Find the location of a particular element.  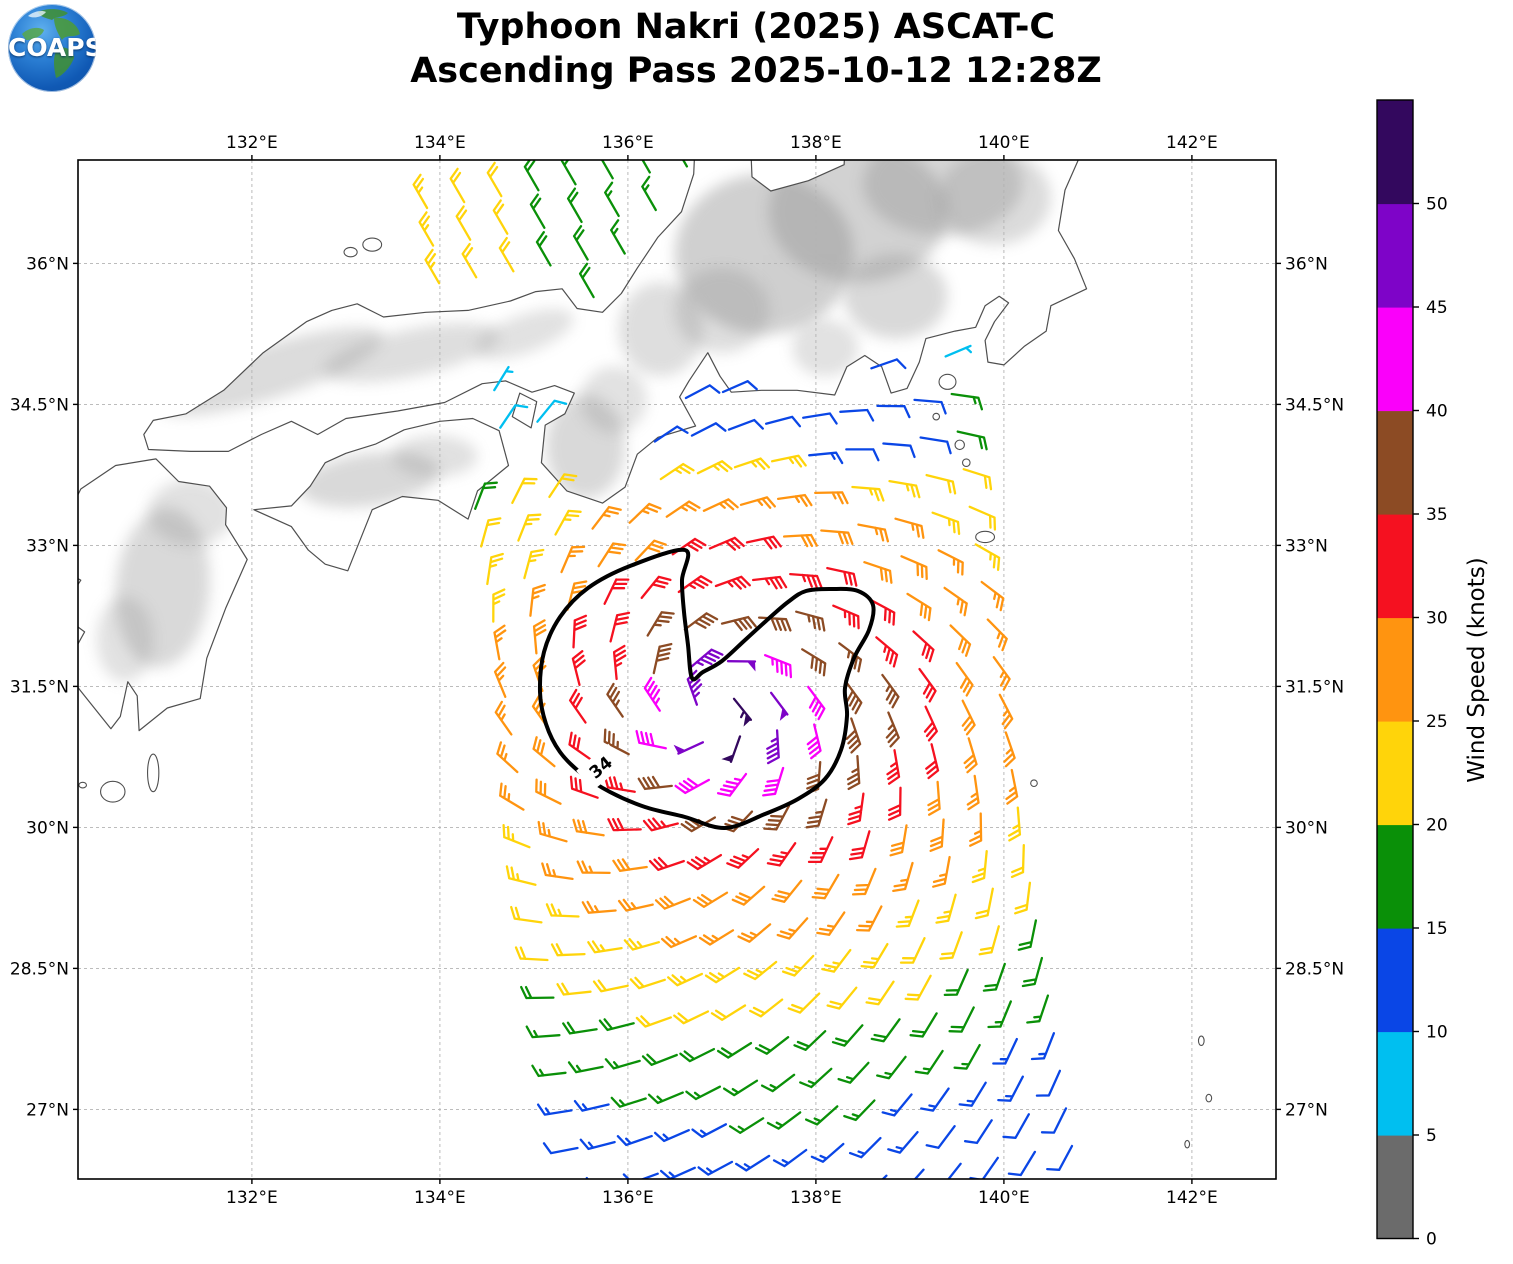

x-tick-label-bottom: 138°E is located at coordinates (816, 1198).